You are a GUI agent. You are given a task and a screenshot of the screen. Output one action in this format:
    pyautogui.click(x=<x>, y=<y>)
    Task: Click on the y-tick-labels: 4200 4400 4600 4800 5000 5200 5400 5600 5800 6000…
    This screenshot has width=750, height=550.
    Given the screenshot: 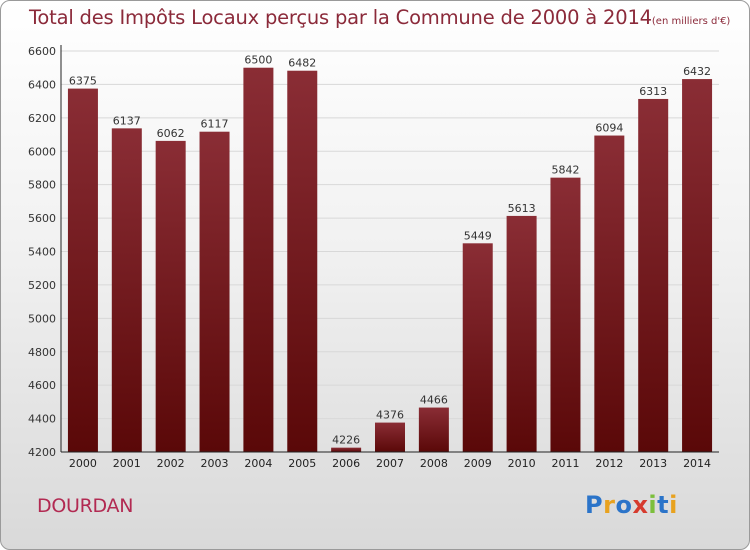 What is the action you would take?
    pyautogui.click(x=42, y=252)
    